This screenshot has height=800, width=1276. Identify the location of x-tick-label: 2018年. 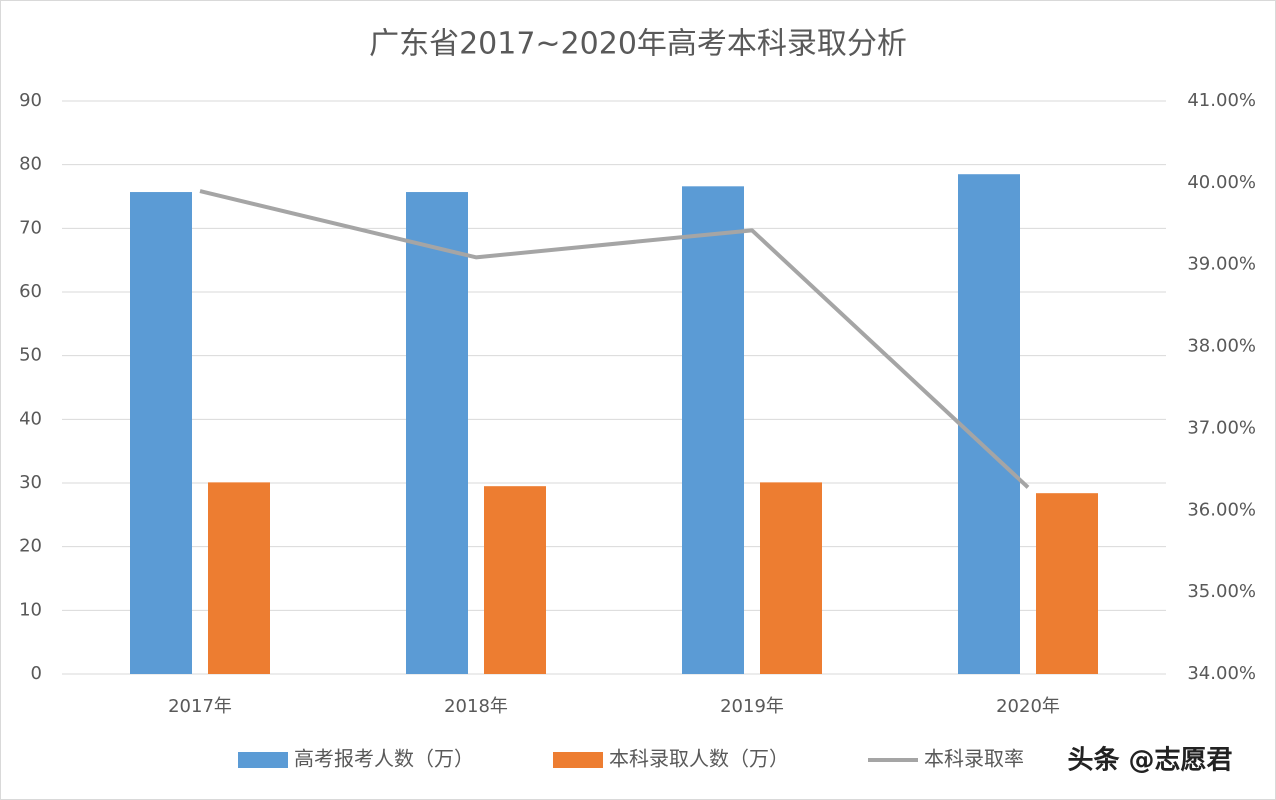
(476, 706).